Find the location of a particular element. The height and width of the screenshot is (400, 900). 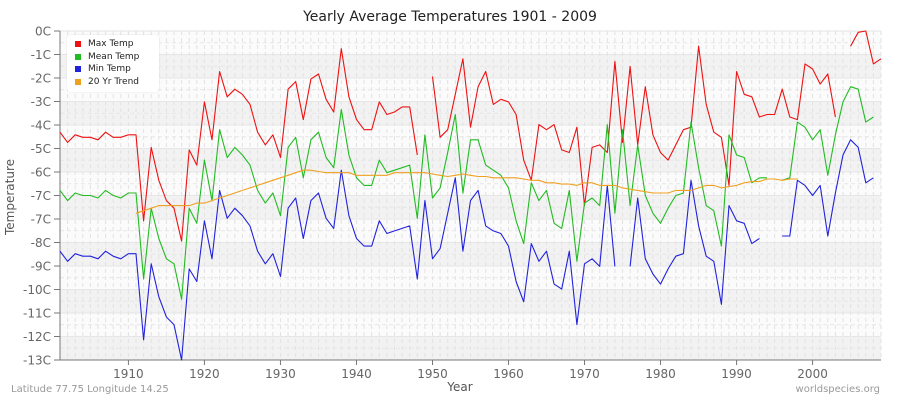

legend-item-mean: Mean Temp is located at coordinates (113, 57).